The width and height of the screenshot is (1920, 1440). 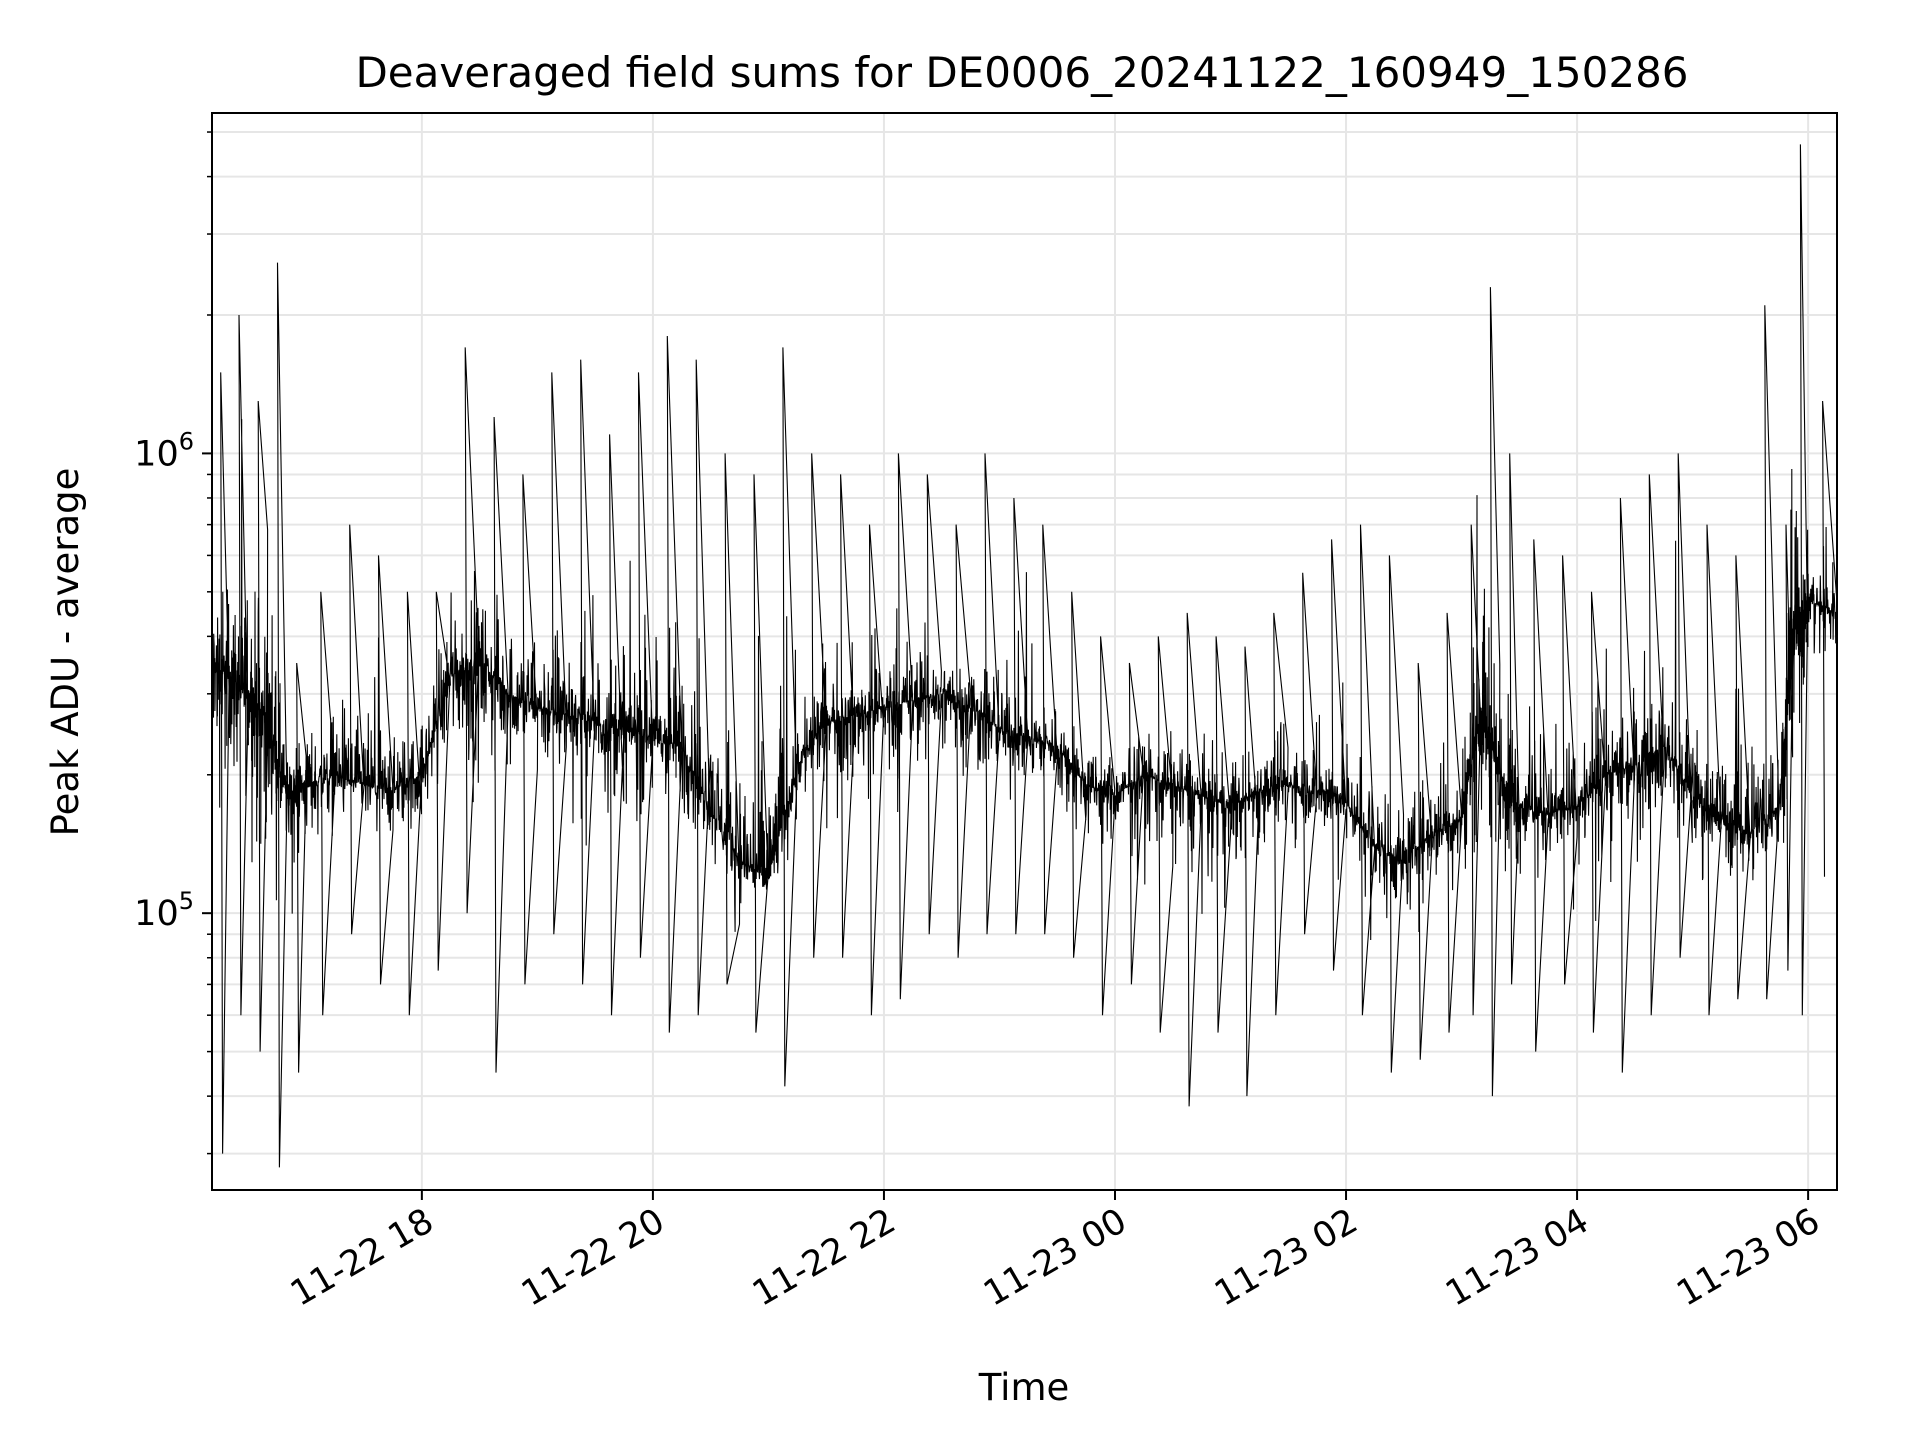 What do you see at coordinates (1024, 1387) in the screenshot?
I see `x-axis-label: Time` at bounding box center [1024, 1387].